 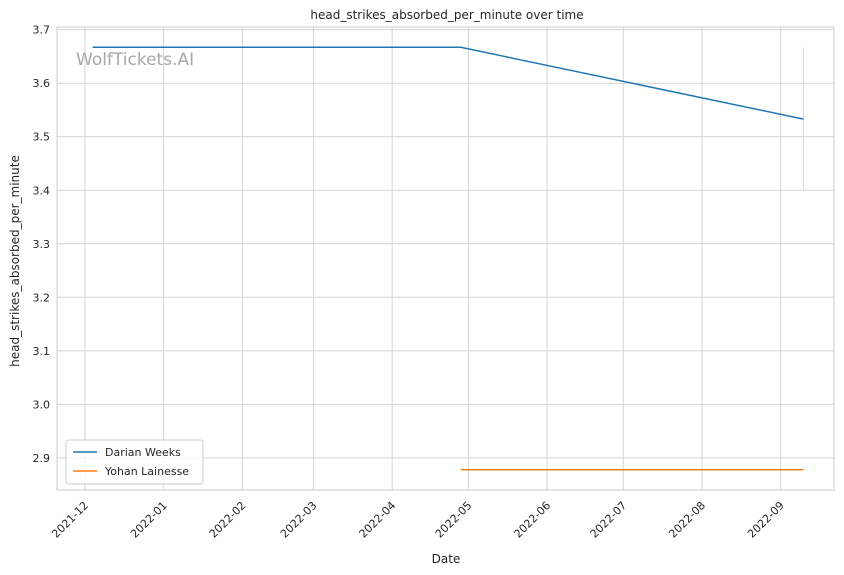 I want to click on y-tick-label: 2.9, so click(x=42, y=458).